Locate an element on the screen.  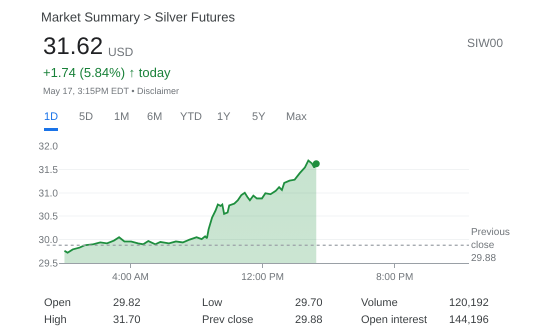
text: 1M is located at coordinates (122, 117).